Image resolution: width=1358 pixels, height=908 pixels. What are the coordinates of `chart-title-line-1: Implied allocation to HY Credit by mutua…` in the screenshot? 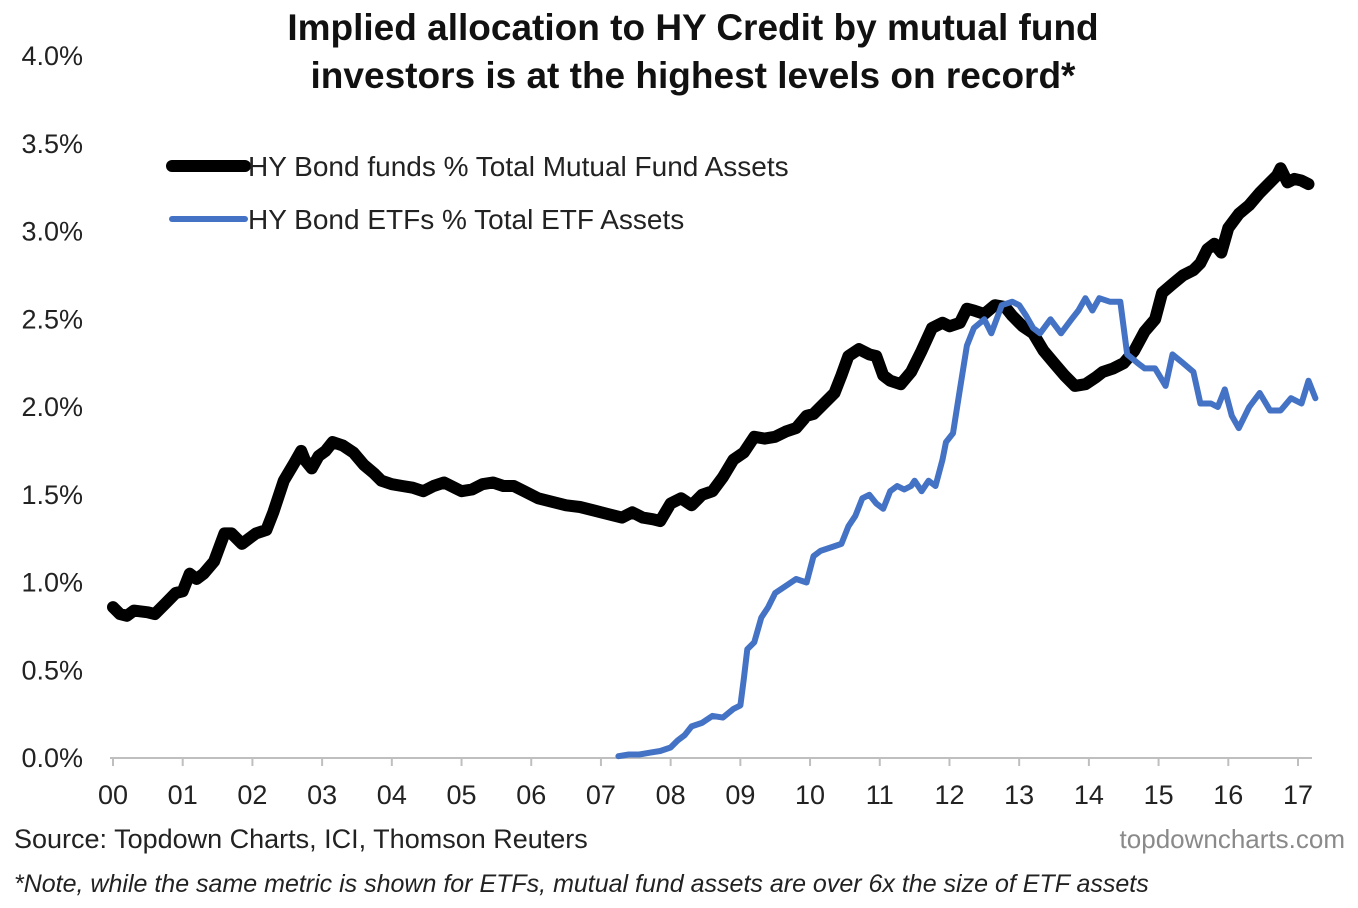 It's located at (692, 27).